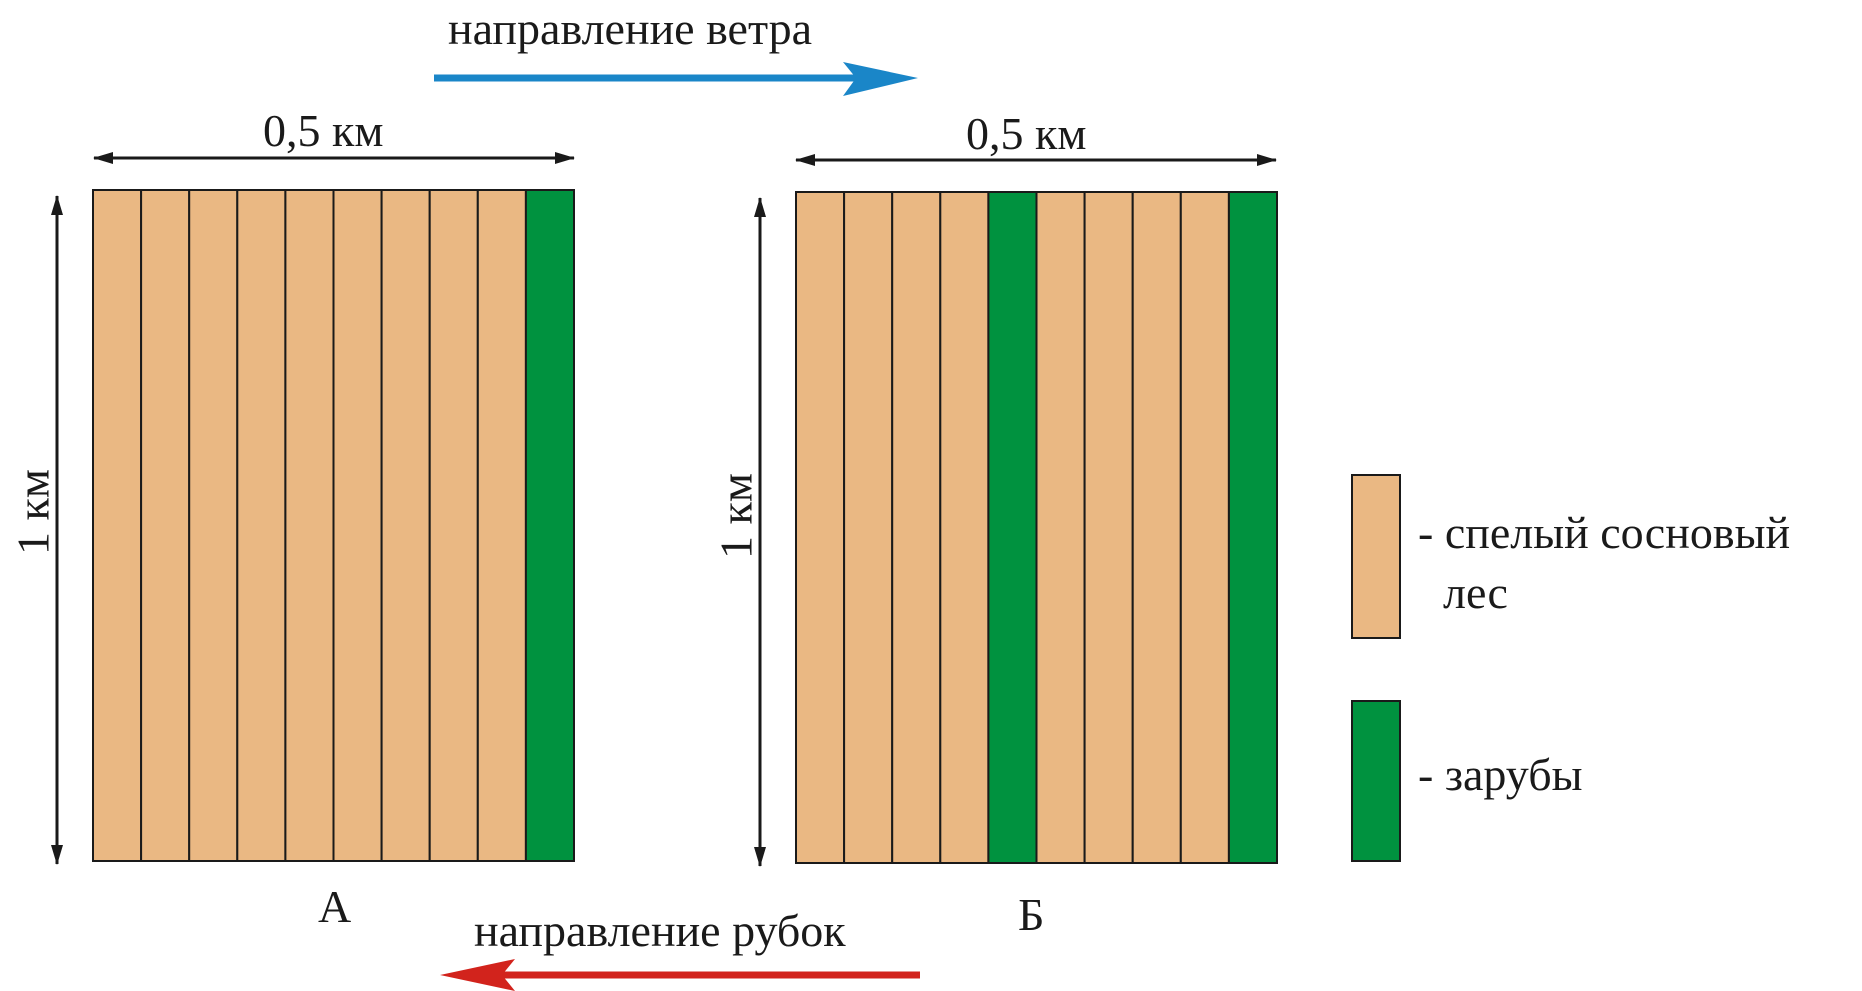  I want to click on plot-b-height-label: 1 км, so click(736, 516).